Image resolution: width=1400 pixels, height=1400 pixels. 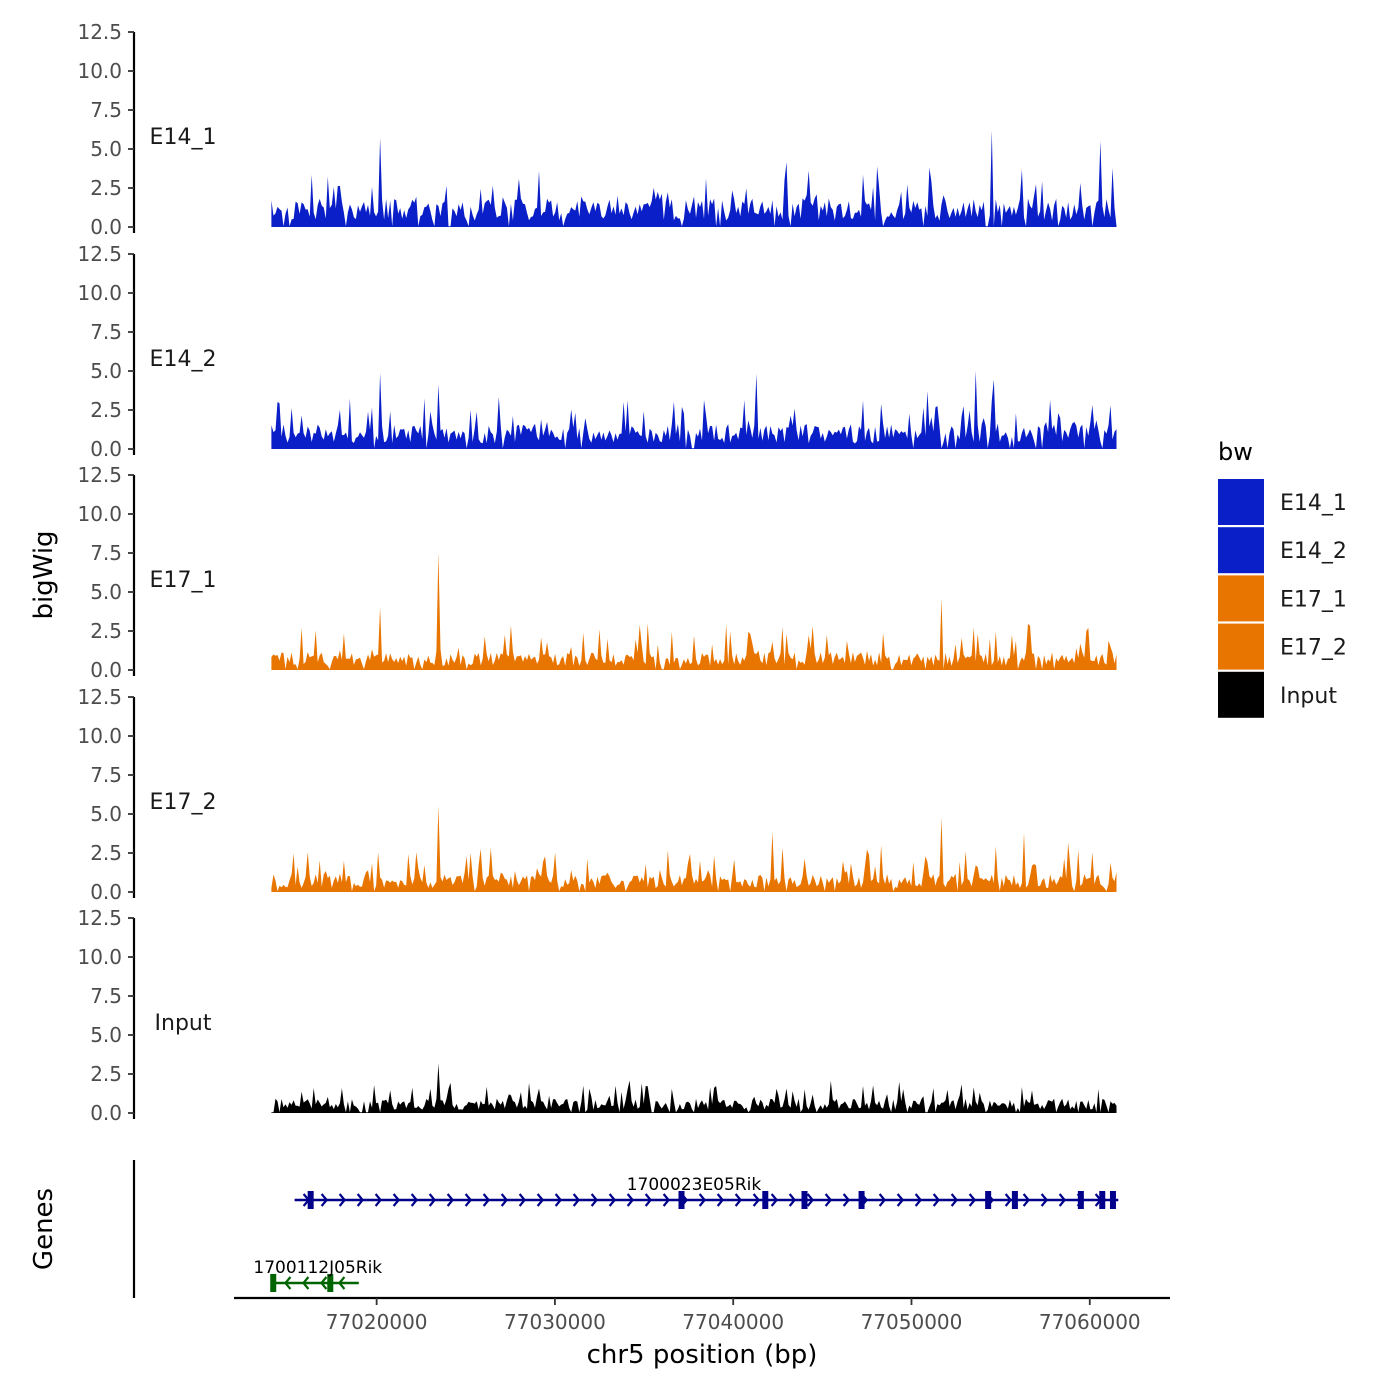 I want to click on gene-1700112J05Rik: 1700112J05Rik, so click(x=317, y=1275).